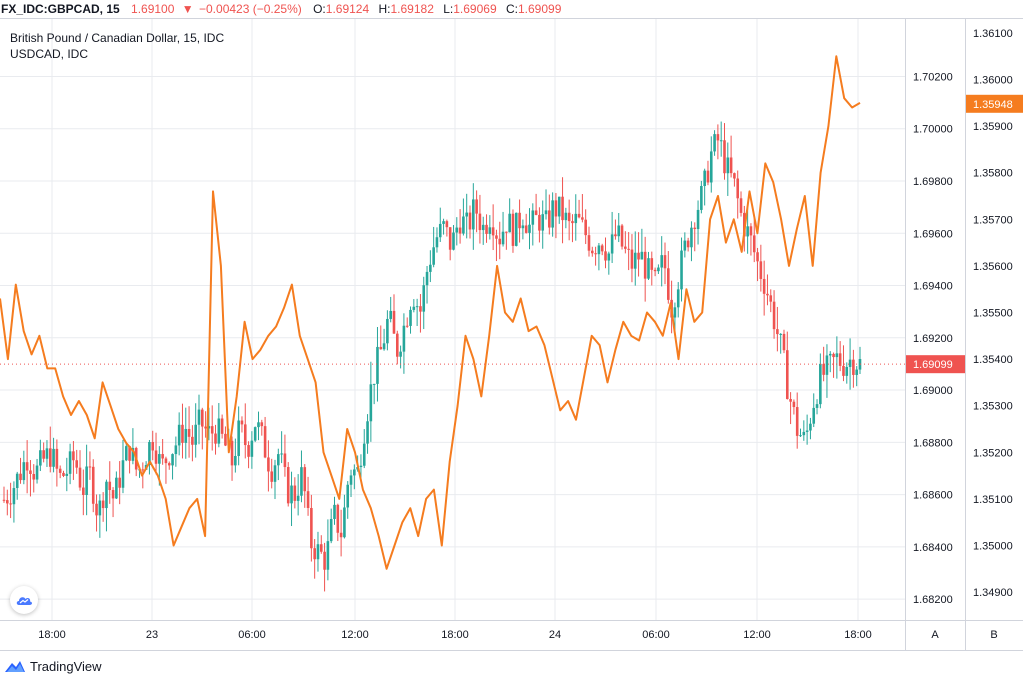 Image resolution: width=1023 pixels, height=677 pixels. I want to click on open-value: 1.69124, so click(347, 9).